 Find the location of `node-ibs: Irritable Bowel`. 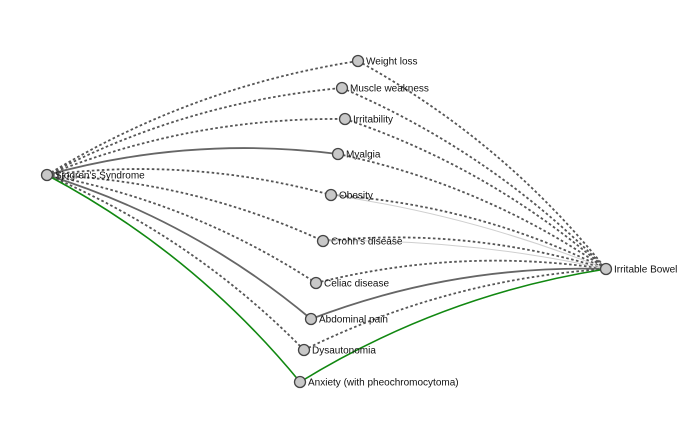

node-ibs: Irritable Bowel is located at coordinates (638, 269).